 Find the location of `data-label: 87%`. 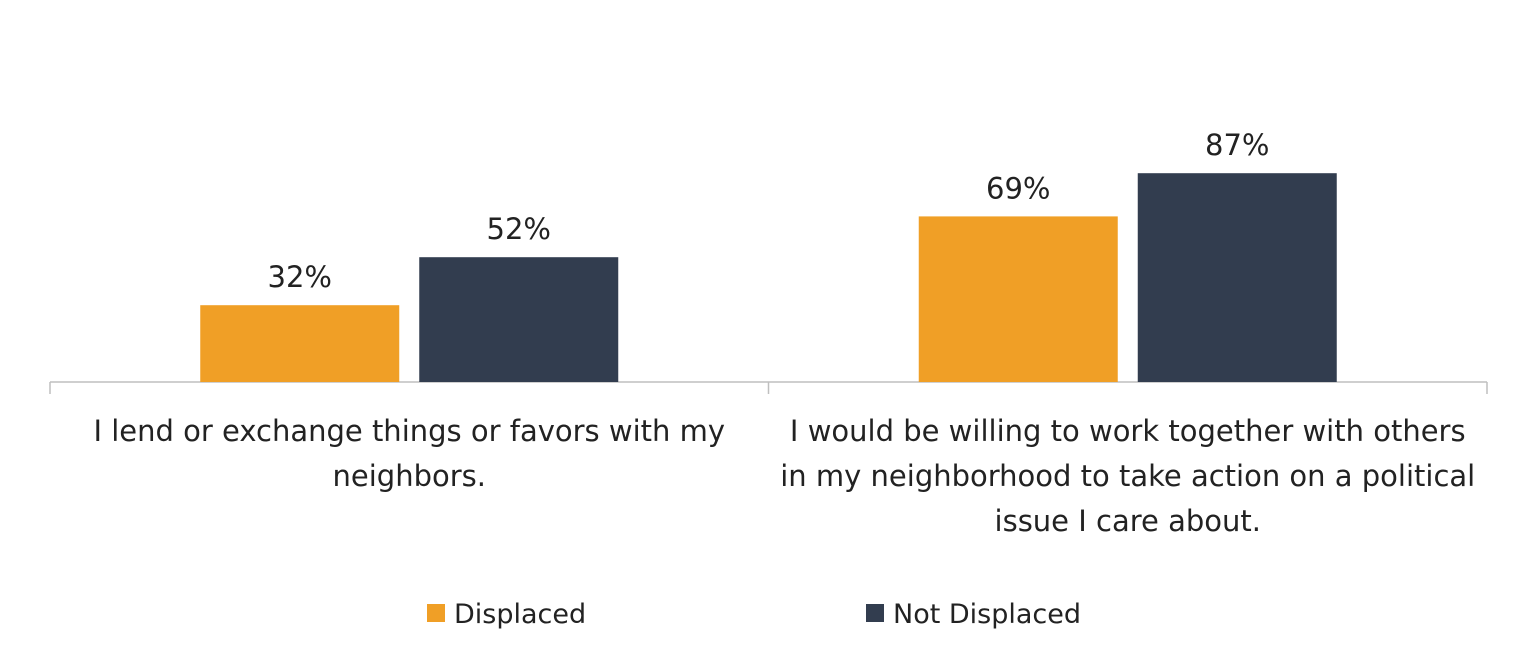

data-label: 87% is located at coordinates (1237, 145).